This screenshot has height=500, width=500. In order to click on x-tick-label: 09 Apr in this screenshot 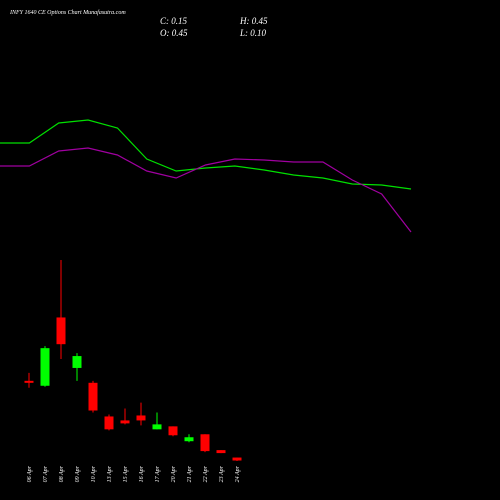, I will do `click(78, 473)`.